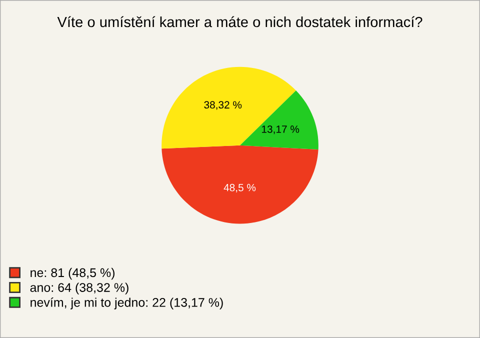 The image size is (480, 338). I want to click on data-label: 38,32 %, so click(223, 105).